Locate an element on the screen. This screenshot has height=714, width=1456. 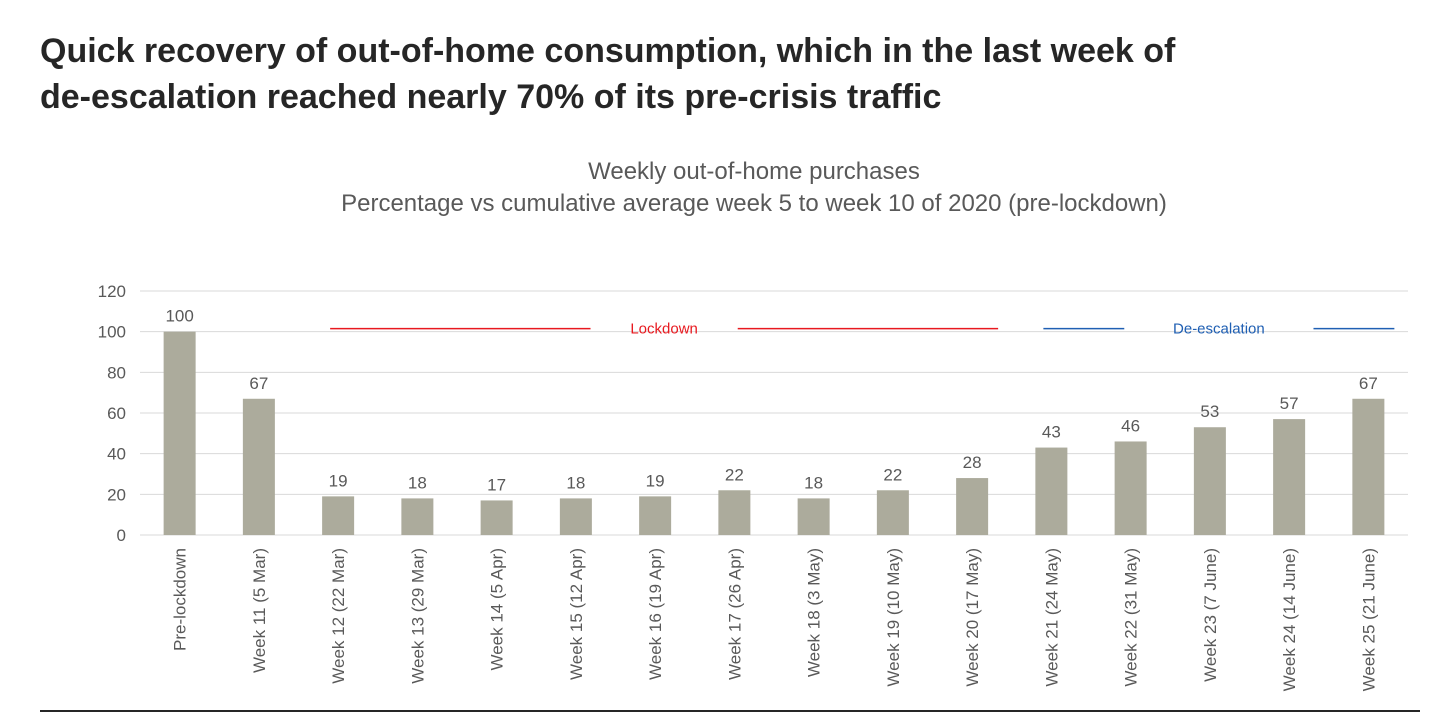
y-tick-label: 0 is located at coordinates (121, 535).